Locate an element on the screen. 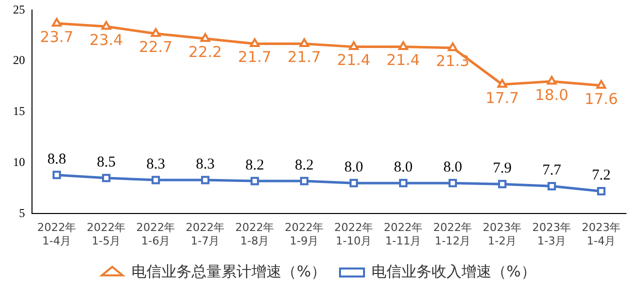  data-label: 18.0 is located at coordinates (551, 95).